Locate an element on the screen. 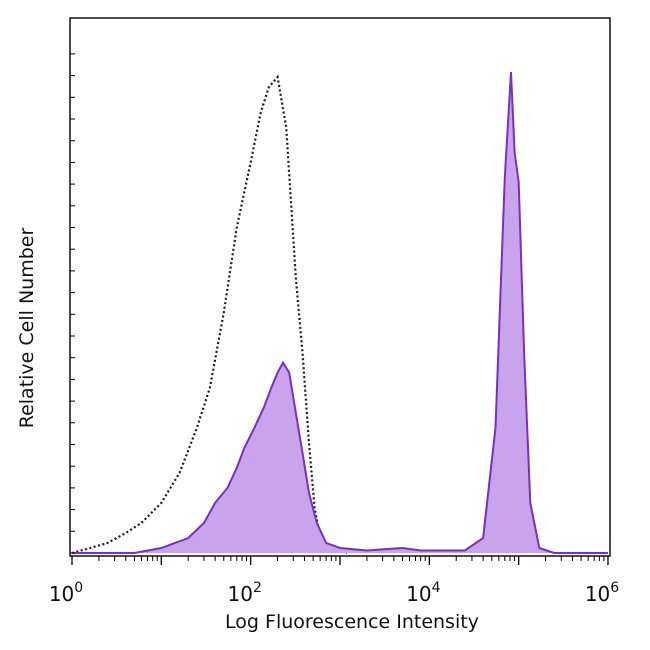 This screenshot has width=650, height=650. x-tick-label: 10⁶ is located at coordinates (602, 593).